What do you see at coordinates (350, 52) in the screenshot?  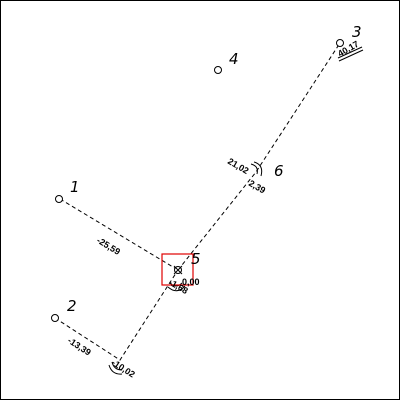 I see `underline-3-a` at bounding box center [350, 52].